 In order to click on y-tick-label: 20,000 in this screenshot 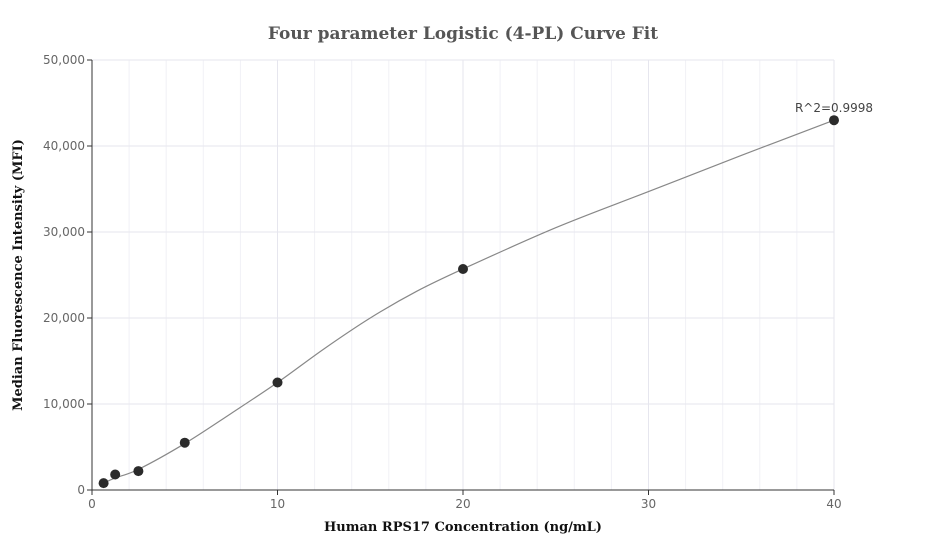, I will do `click(64, 318)`.